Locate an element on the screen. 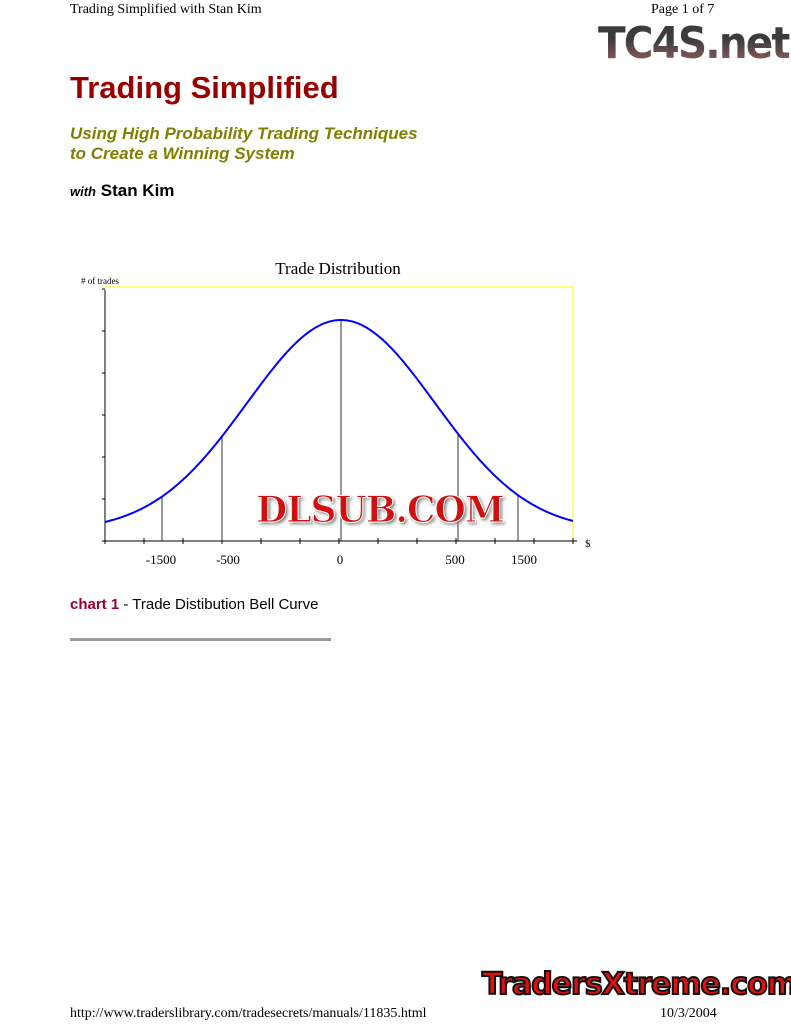  x-axis-label: $ is located at coordinates (588, 544).